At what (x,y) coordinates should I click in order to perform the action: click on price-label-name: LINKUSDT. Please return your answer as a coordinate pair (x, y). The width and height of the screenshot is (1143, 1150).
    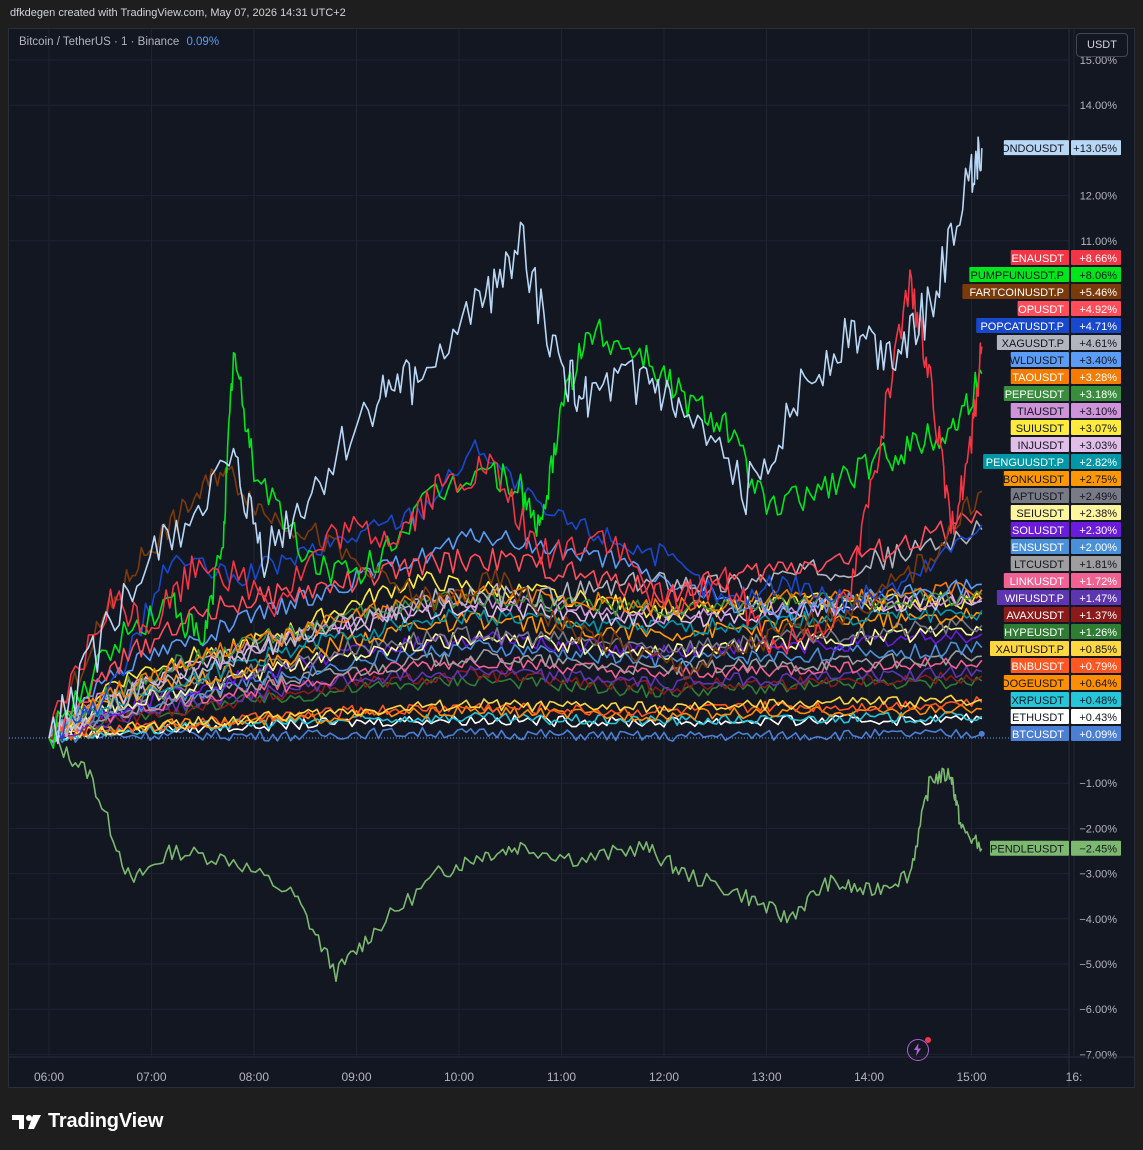
    Looking at the image, I should click on (1037, 582).